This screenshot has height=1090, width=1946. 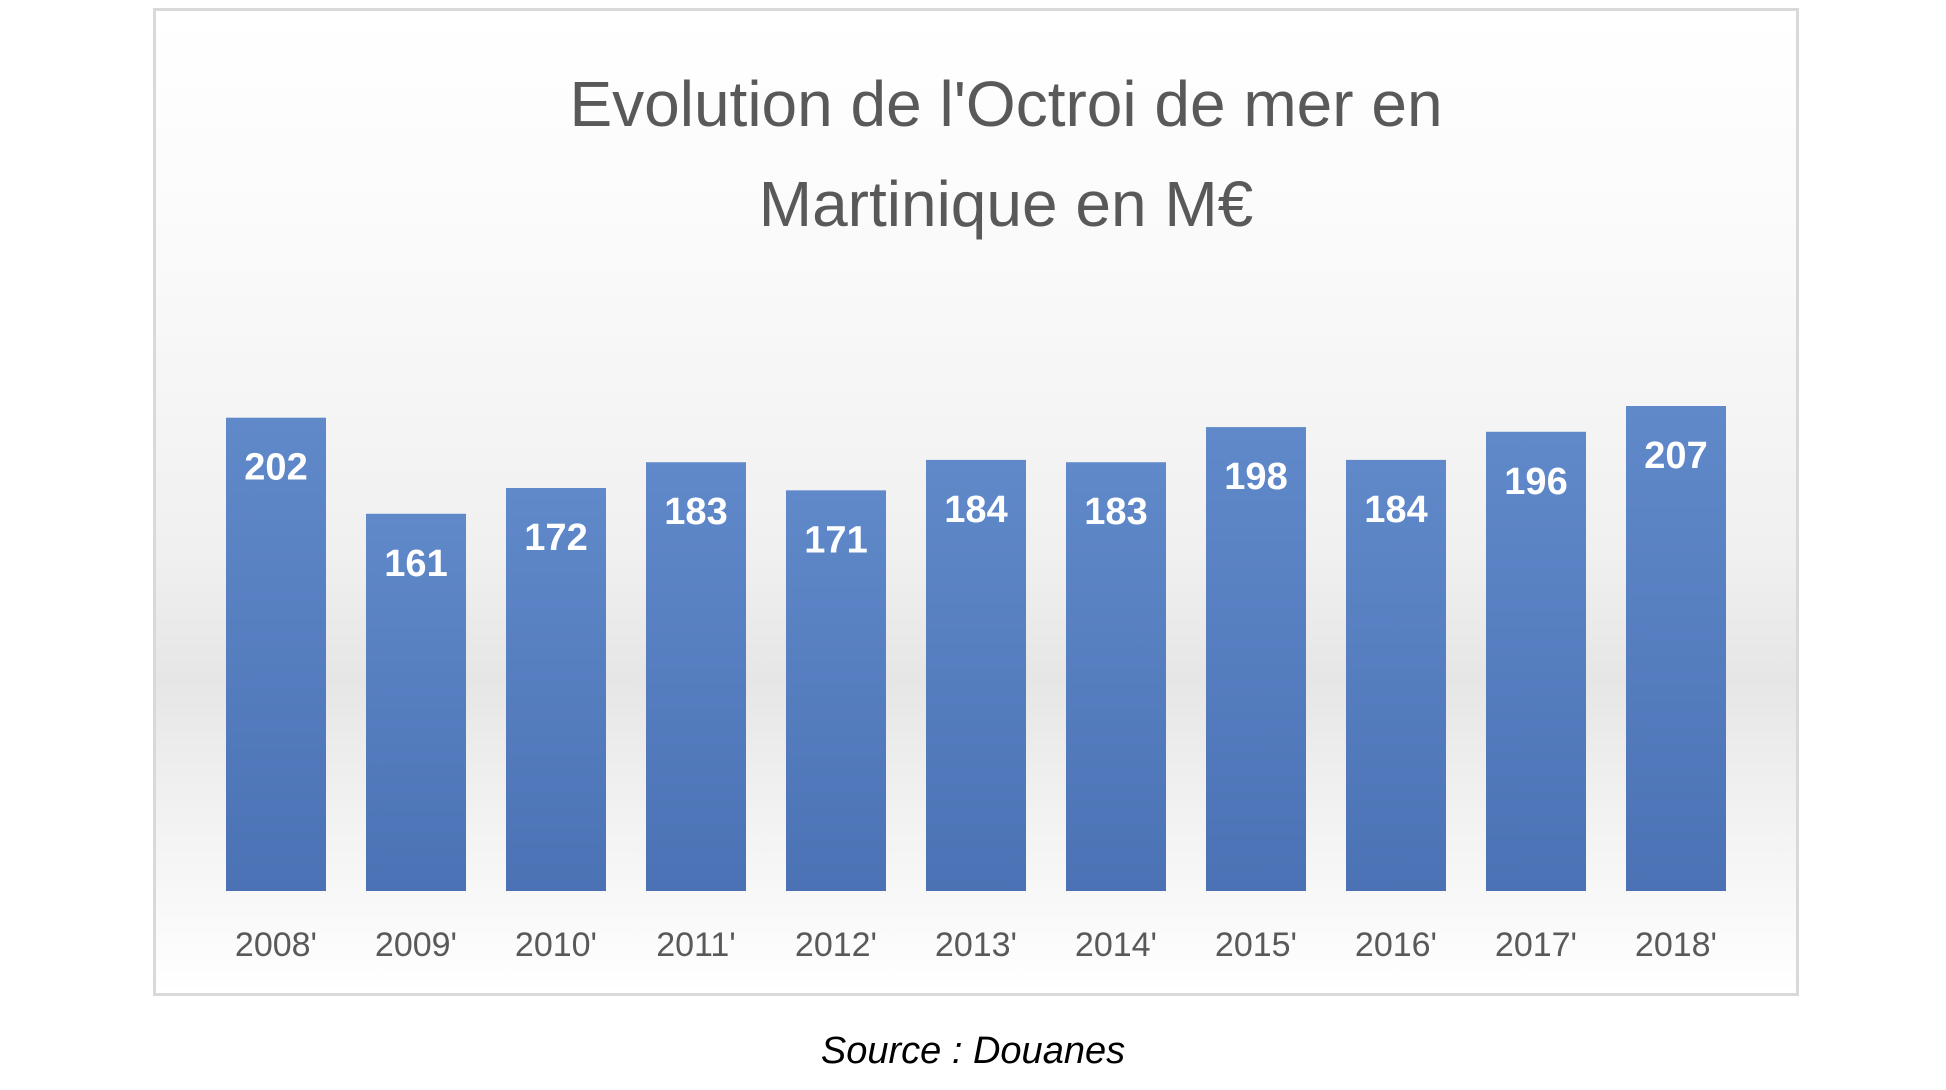 What do you see at coordinates (1676, 648) in the screenshot?
I see `bar-2018'` at bounding box center [1676, 648].